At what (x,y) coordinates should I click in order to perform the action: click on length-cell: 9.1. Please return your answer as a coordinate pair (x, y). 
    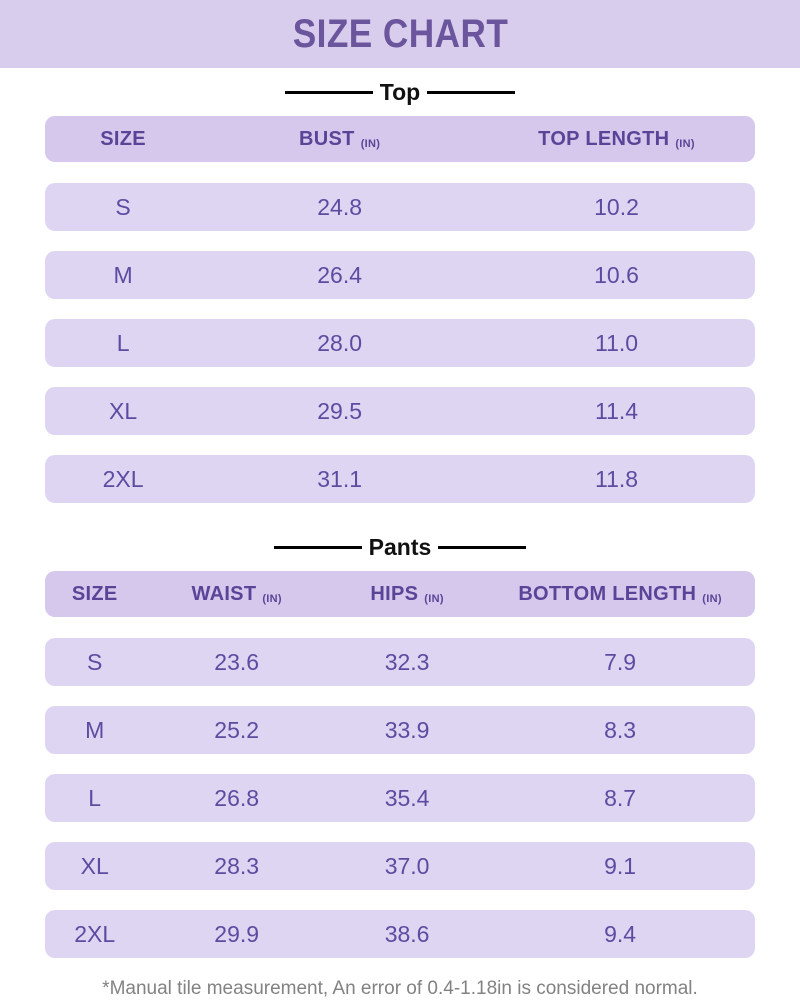
    Looking at the image, I should click on (620, 866).